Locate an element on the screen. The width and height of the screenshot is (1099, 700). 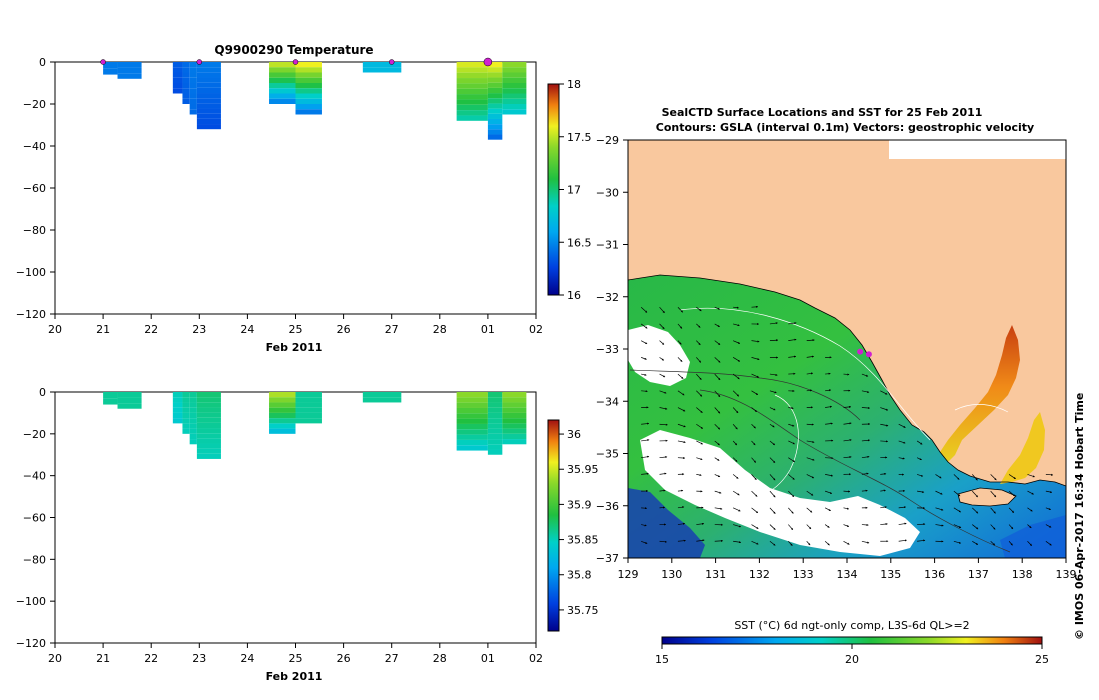
lon-tick-label: 131 is located at coordinates (715, 574).